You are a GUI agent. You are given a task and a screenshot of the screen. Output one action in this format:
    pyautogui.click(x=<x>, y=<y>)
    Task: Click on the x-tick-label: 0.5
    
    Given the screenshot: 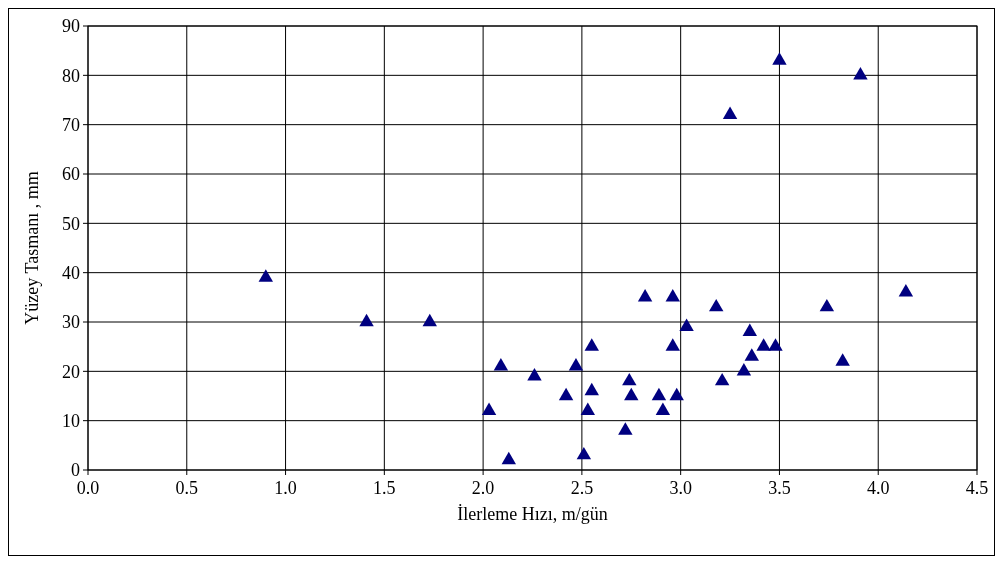 What is the action you would take?
    pyautogui.click(x=187, y=488)
    